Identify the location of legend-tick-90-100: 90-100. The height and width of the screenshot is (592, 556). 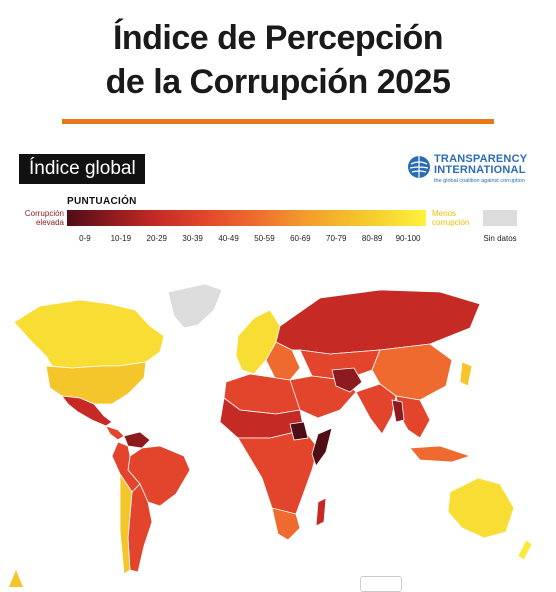
(408, 238).